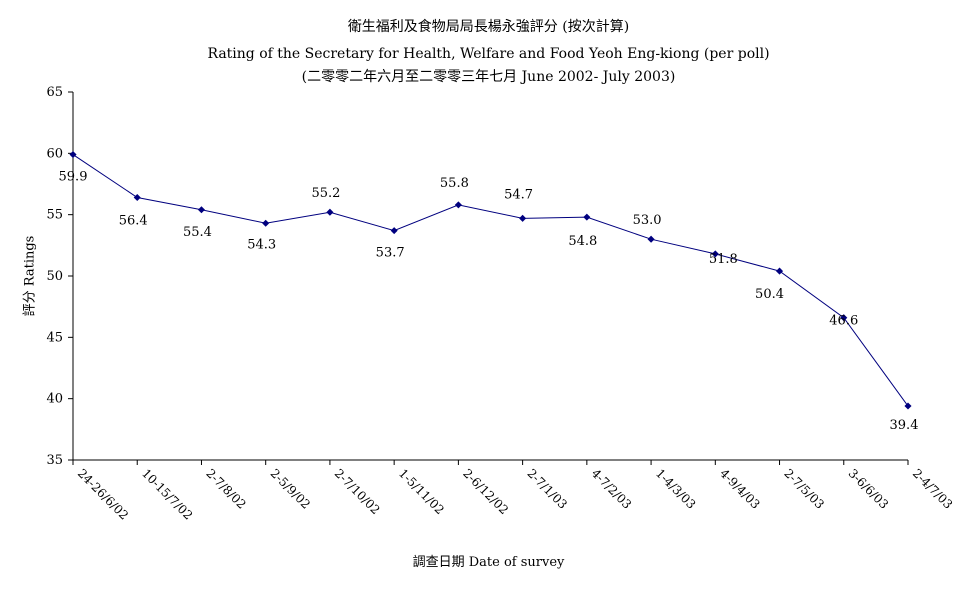 The width and height of the screenshot is (977, 600). Describe the element at coordinates (488, 77) in the screenshot. I see `chart-subtitle-period: (二零零二年六月至二零零三年七月 June 2002- July 2003)` at that location.